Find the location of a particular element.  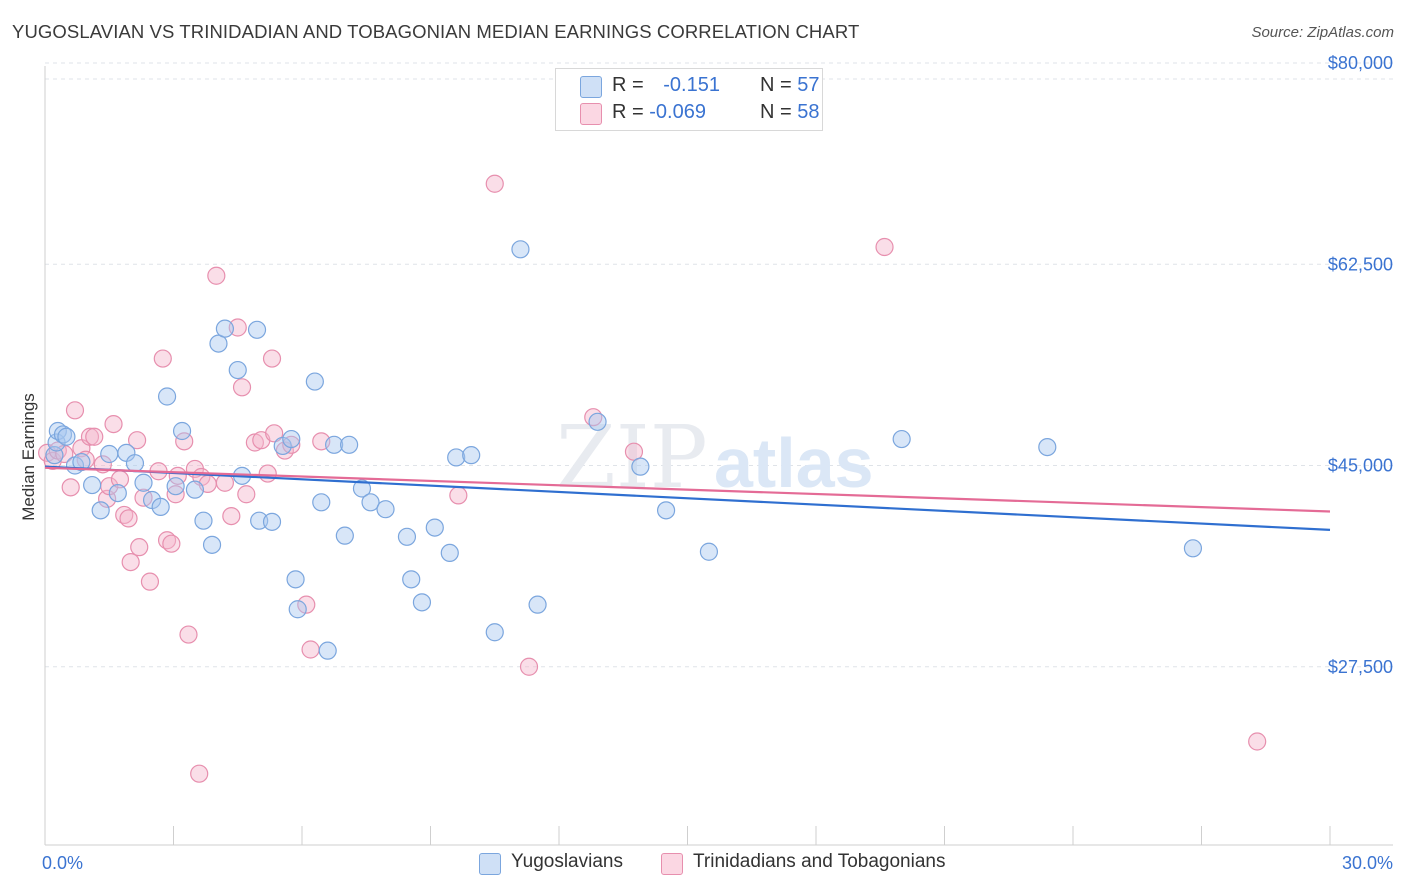

correlation-legend: R = -0.151 N = 57 R = -0.069 N = 58 is located at coordinates (689, 99).